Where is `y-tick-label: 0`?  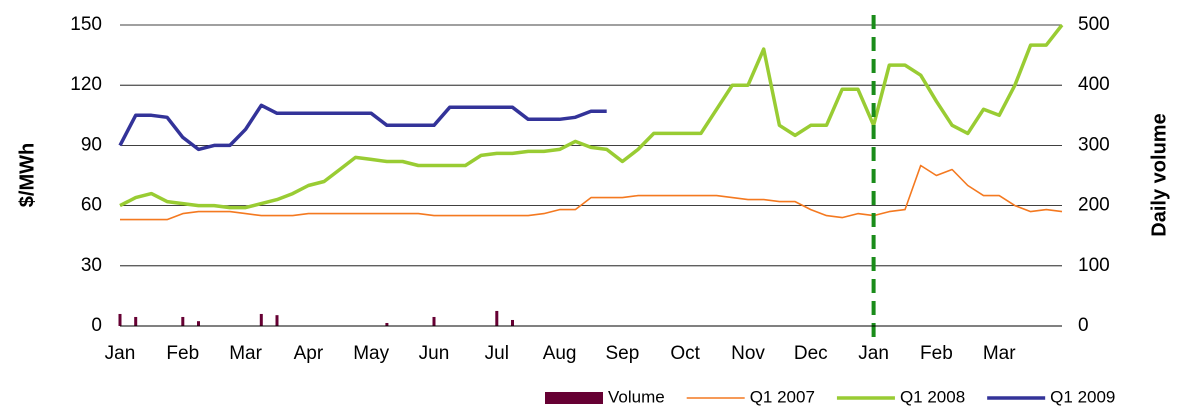 y-tick-label: 0 is located at coordinates (96, 325).